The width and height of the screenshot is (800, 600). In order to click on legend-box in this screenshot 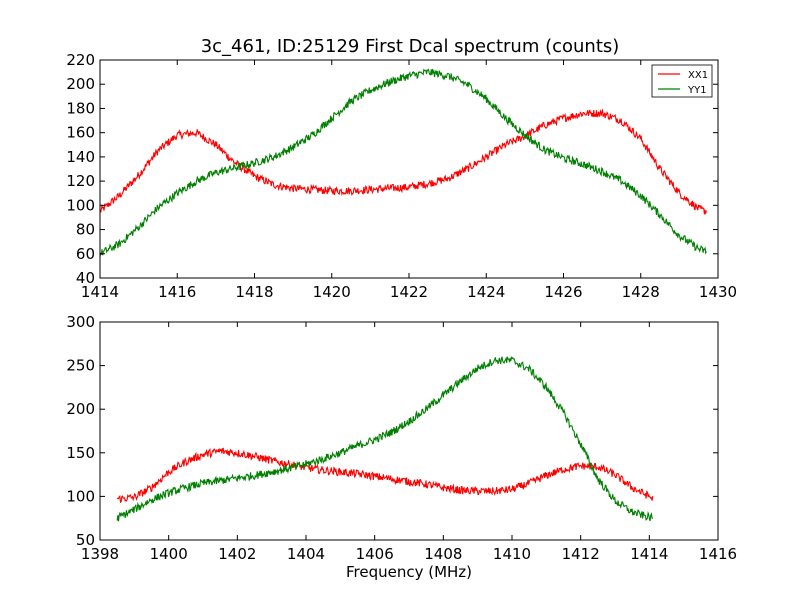, I will do `click(682, 81)`.